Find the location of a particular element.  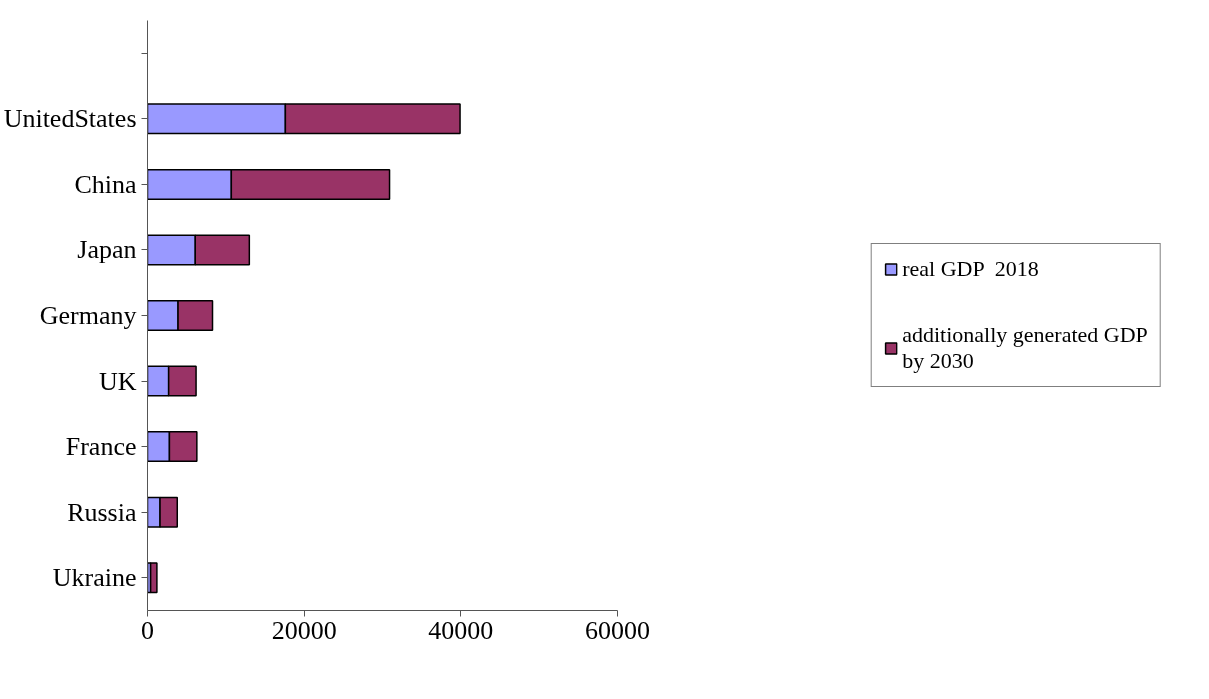

y-tick-label: Russia is located at coordinates (102, 512).